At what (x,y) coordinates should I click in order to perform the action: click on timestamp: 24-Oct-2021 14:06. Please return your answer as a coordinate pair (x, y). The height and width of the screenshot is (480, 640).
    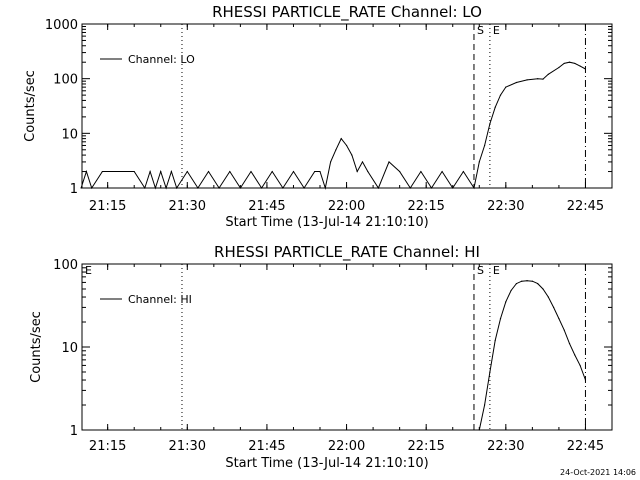
    Looking at the image, I should click on (598, 472).